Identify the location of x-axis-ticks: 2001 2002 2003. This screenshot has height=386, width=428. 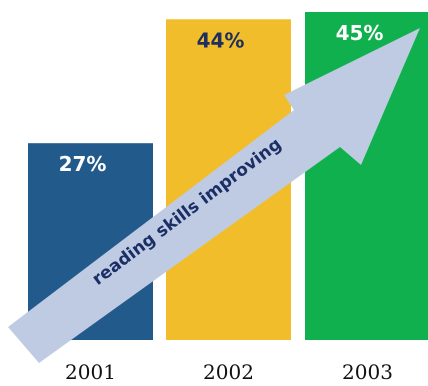
(229, 372).